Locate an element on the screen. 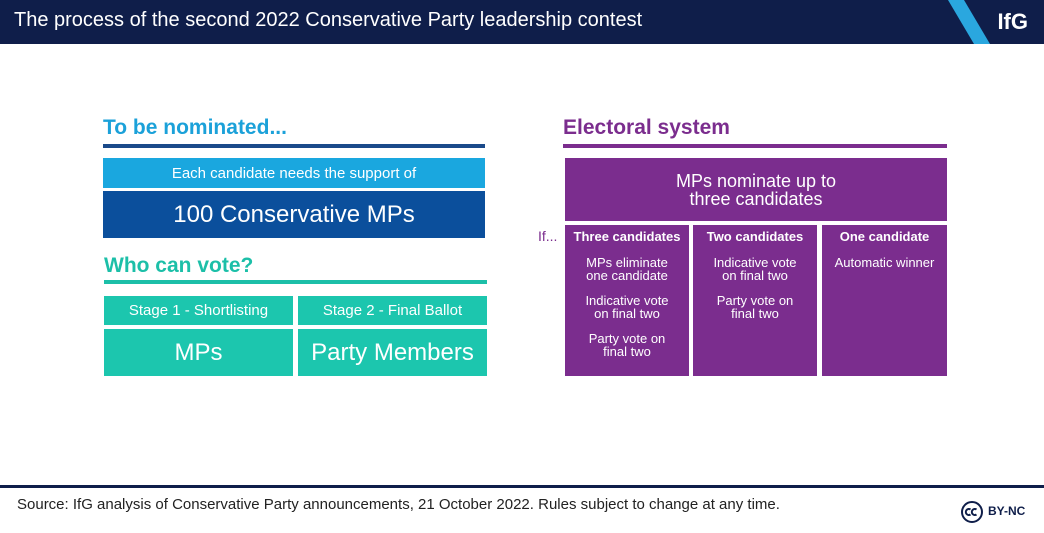 Image resolution: width=1044 pixels, height=533 pixels. logo-stripe is located at coordinates (969, 22).